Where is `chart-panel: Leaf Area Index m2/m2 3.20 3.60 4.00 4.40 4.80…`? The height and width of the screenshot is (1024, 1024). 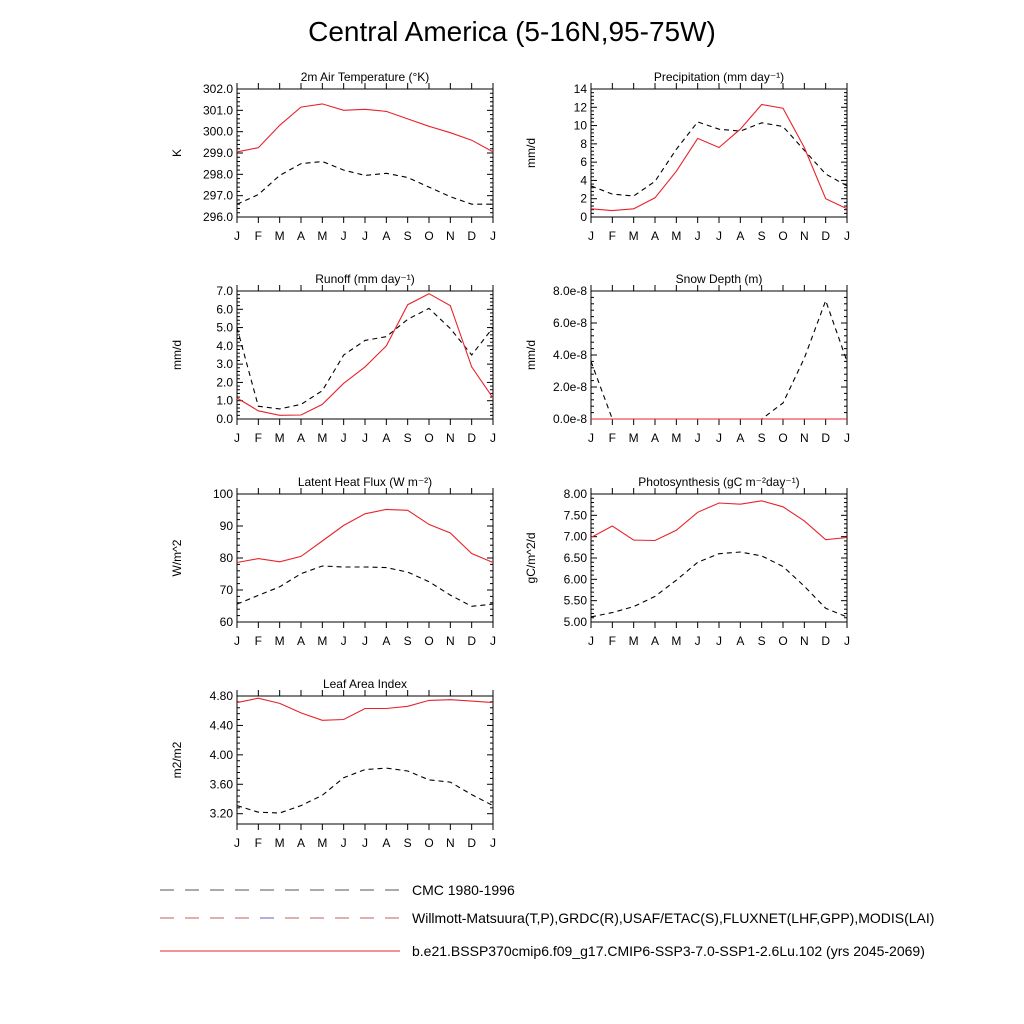
chart-panel: Leaf Area Index m2/m2 3.20 3.60 4.00 4.40 4.80… is located at coordinates (333, 763).